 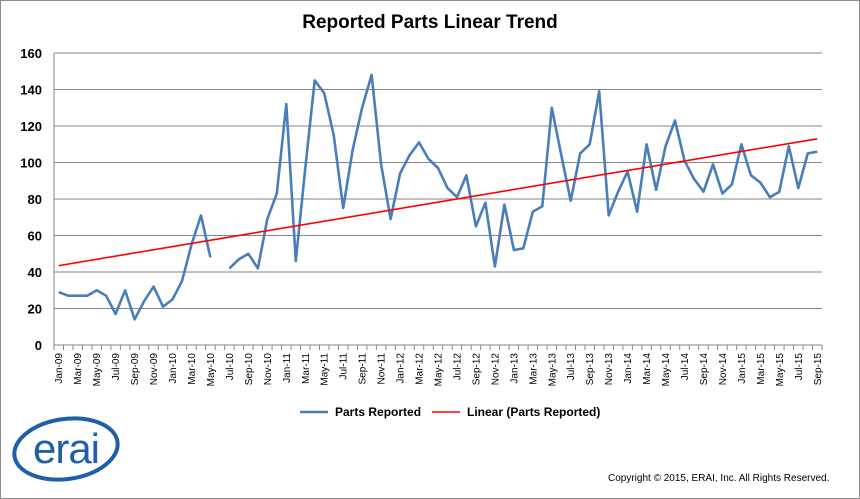 What do you see at coordinates (450, 412) in the screenshot?
I see `legend: Parts Reported Linear (Parts Reported)` at bounding box center [450, 412].